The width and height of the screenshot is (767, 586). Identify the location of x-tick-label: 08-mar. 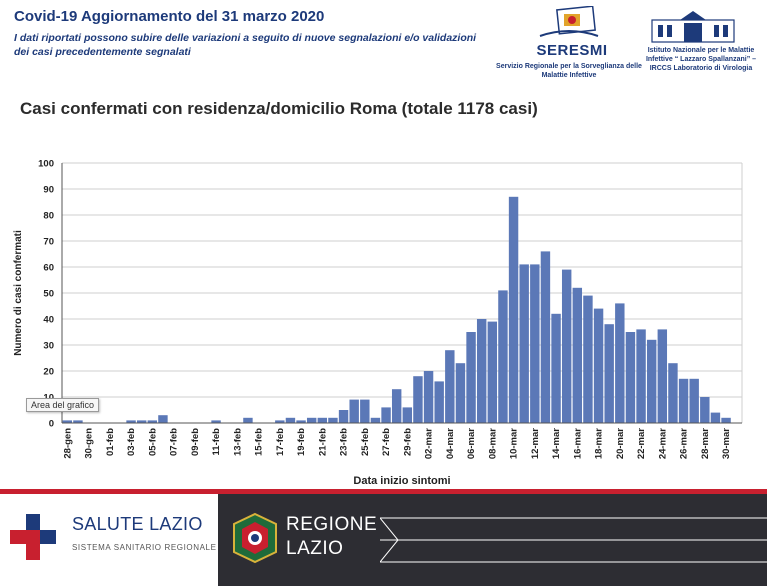
(492, 443).